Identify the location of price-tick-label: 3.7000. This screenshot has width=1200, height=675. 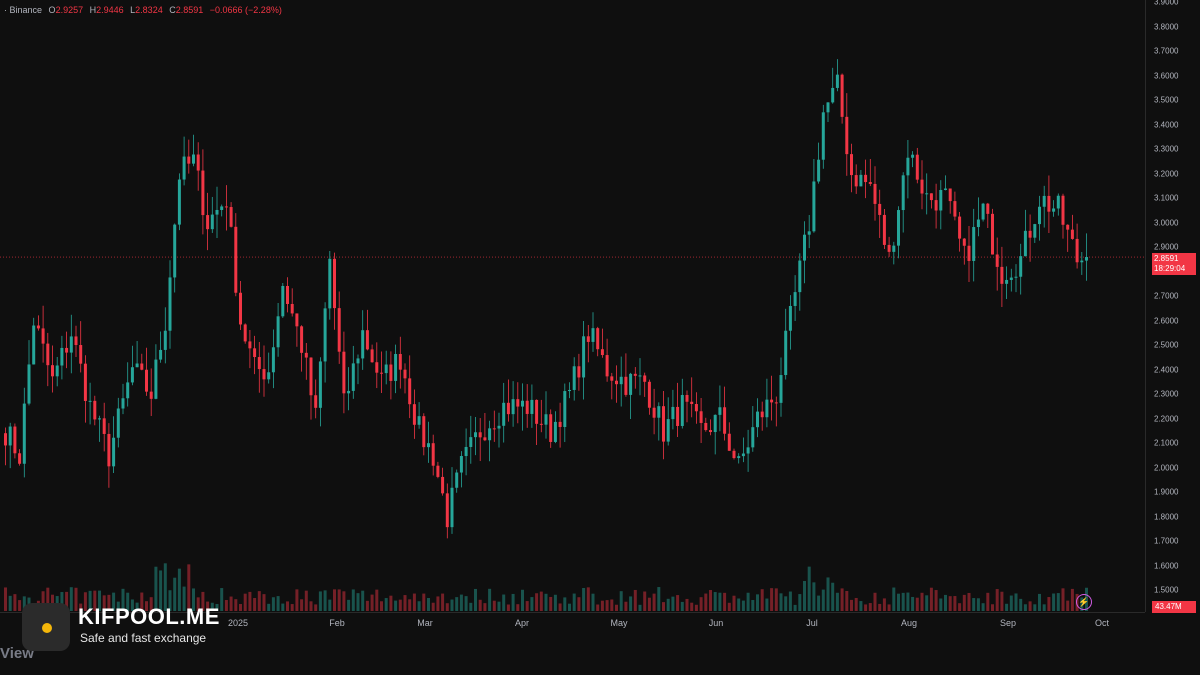
(1166, 51).